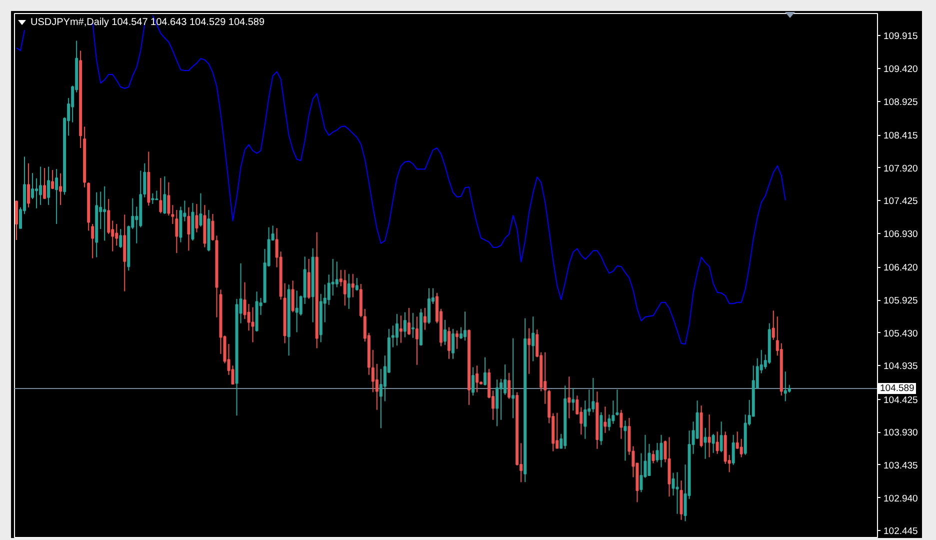 Image resolution: width=936 pixels, height=540 pixels. Describe the element at coordinates (901, 102) in the screenshot. I see `y-tick-label: 108.925` at that location.